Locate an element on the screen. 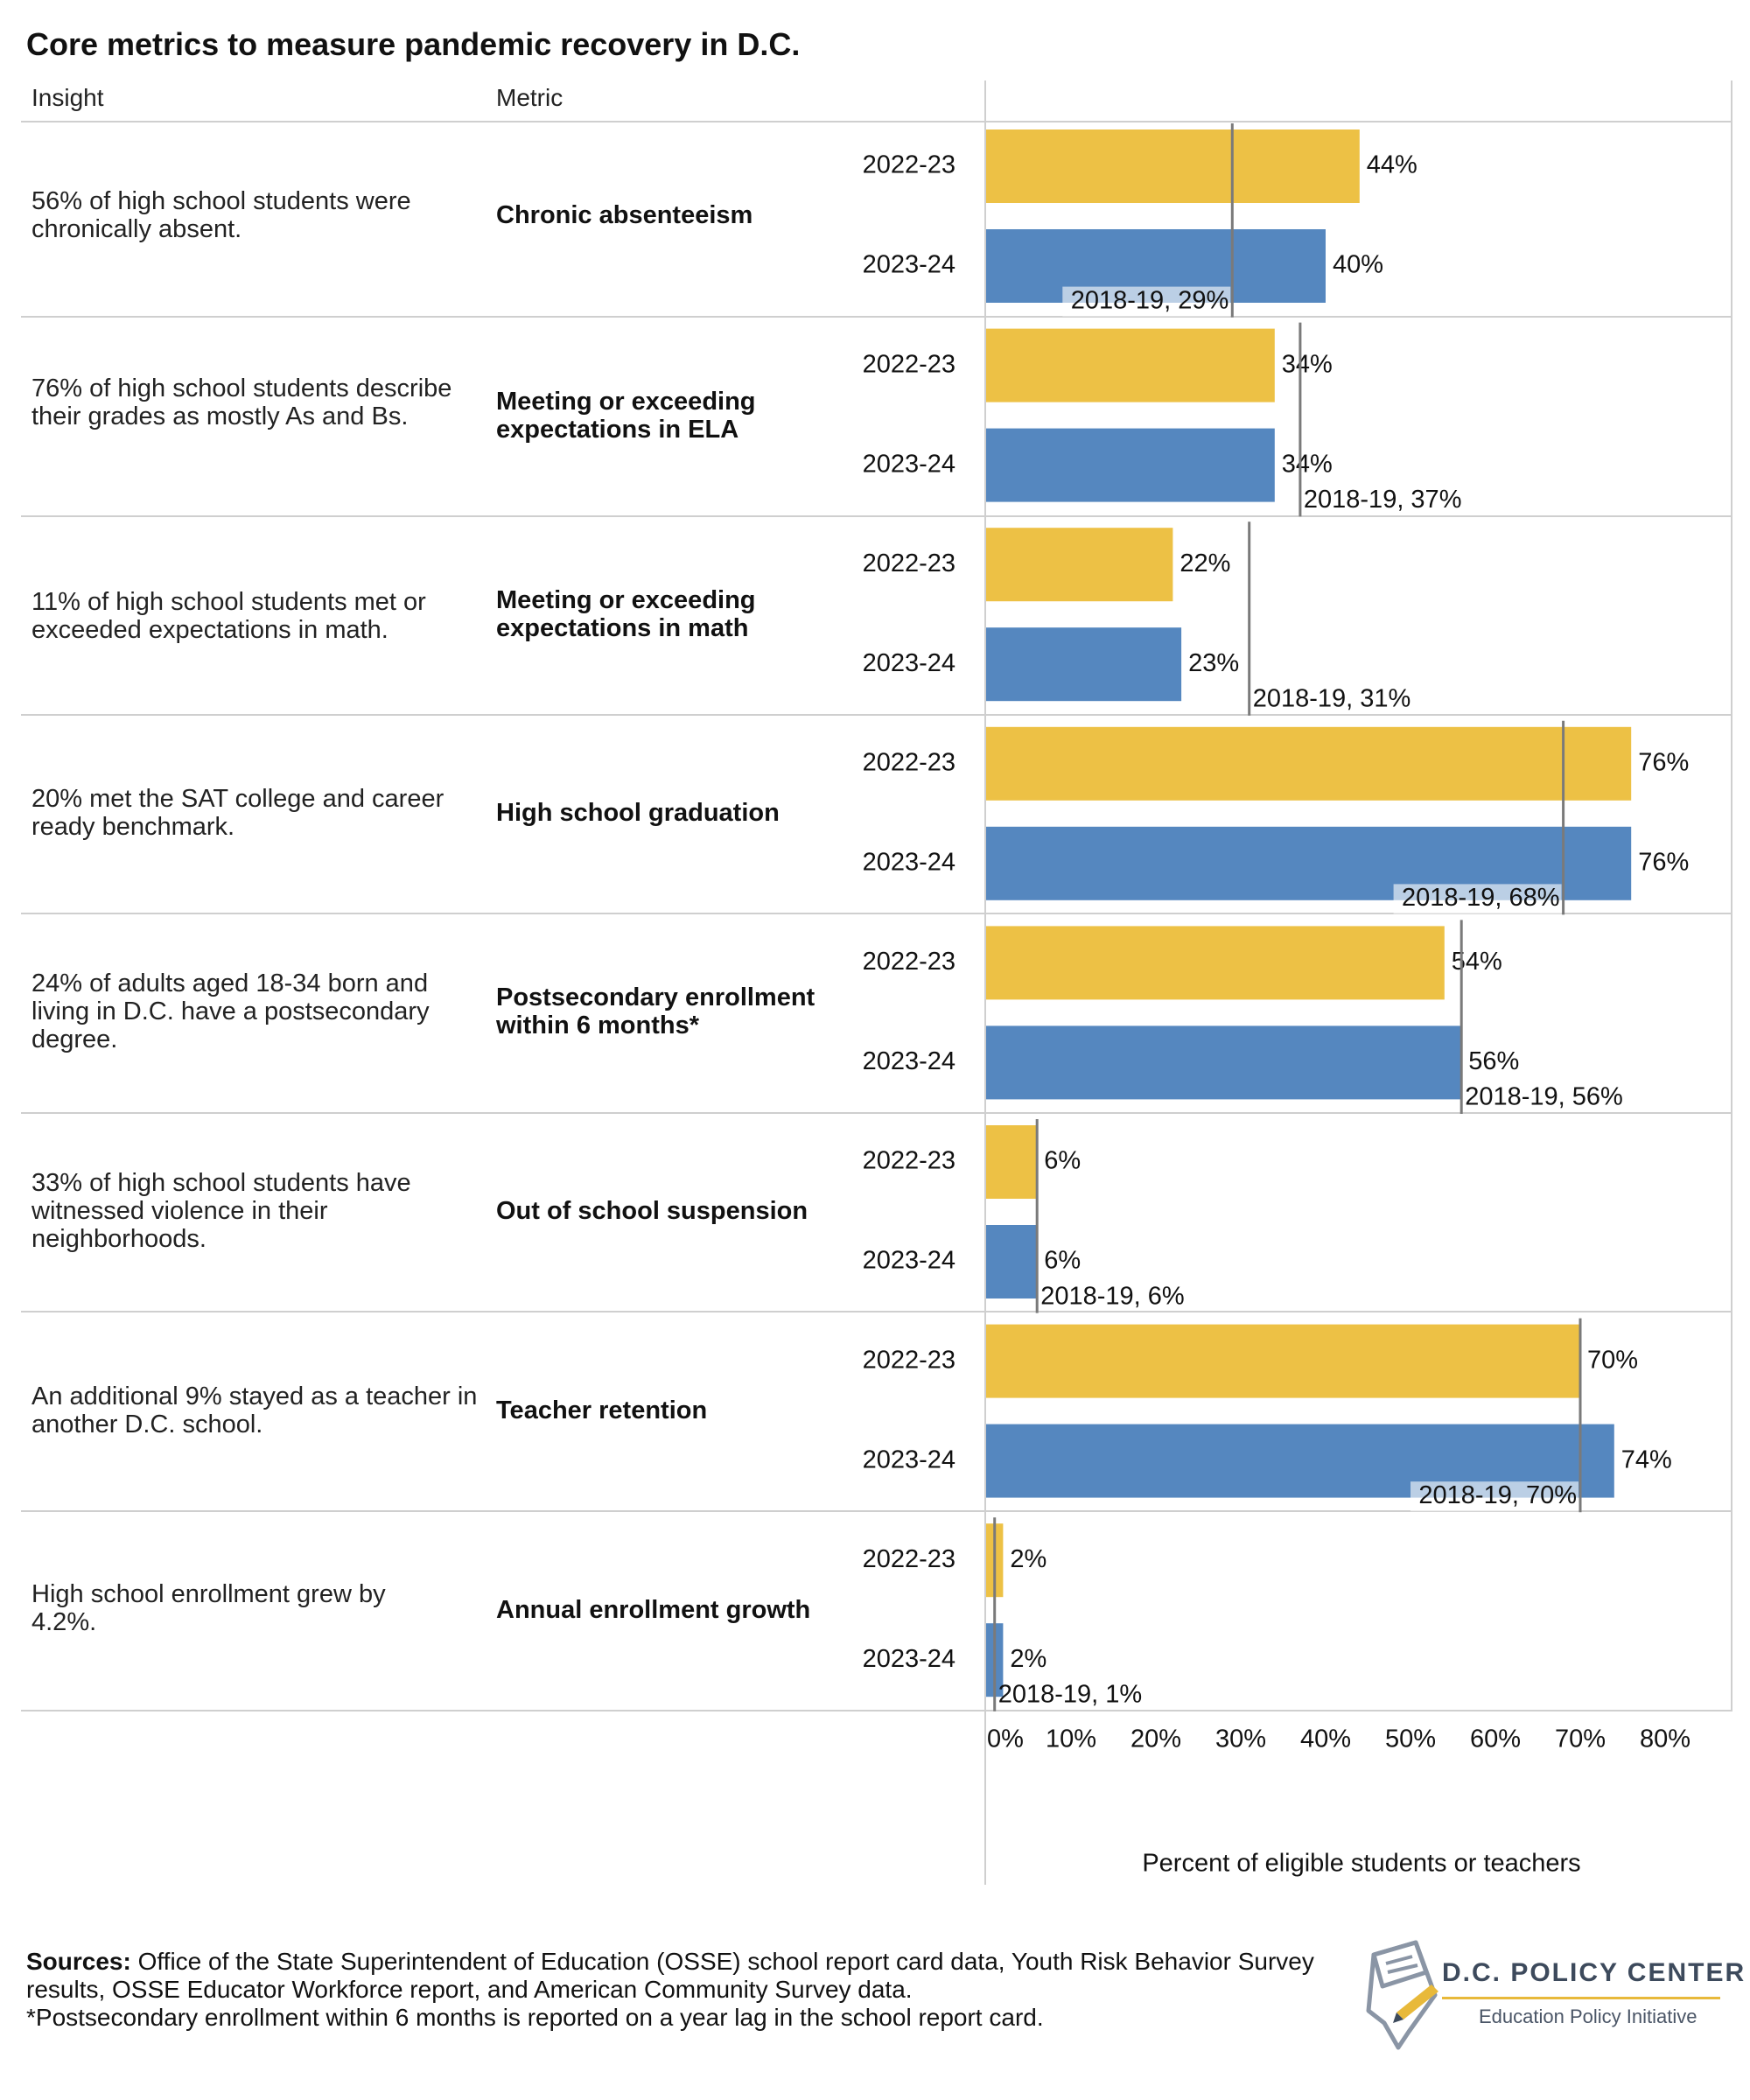 This screenshot has width=1750, height=2100. baseline-label: 2018-19, 29% is located at coordinates (1150, 300).